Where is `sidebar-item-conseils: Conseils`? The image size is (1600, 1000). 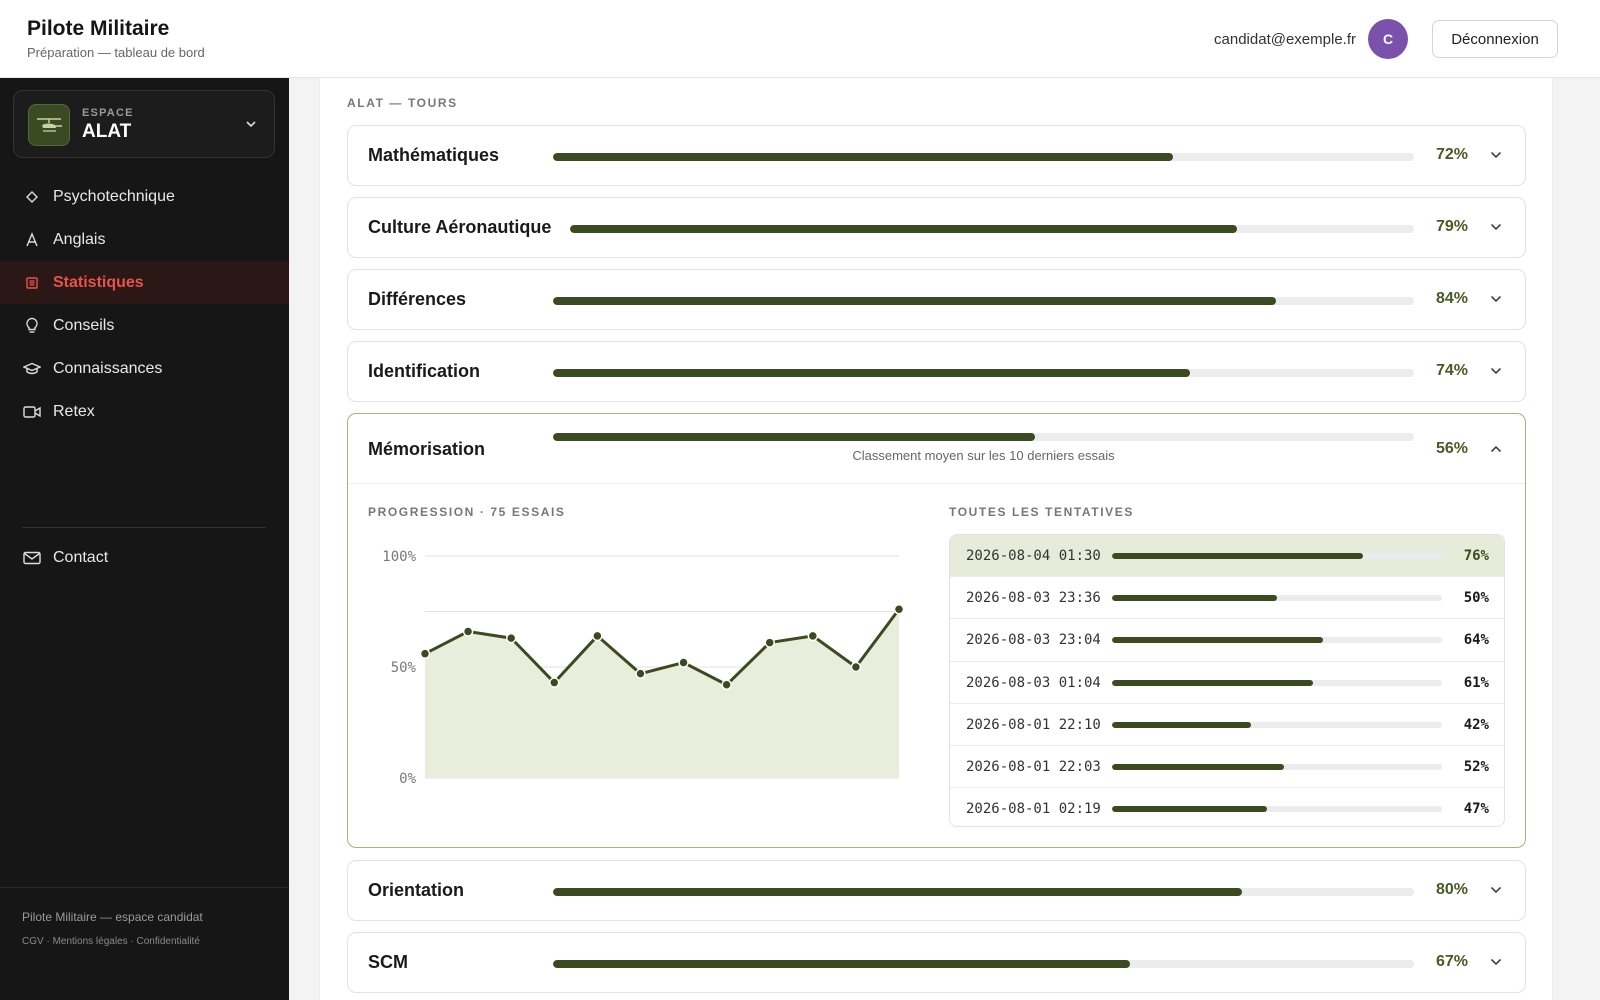 sidebar-item-conseils: Conseils is located at coordinates (144, 325).